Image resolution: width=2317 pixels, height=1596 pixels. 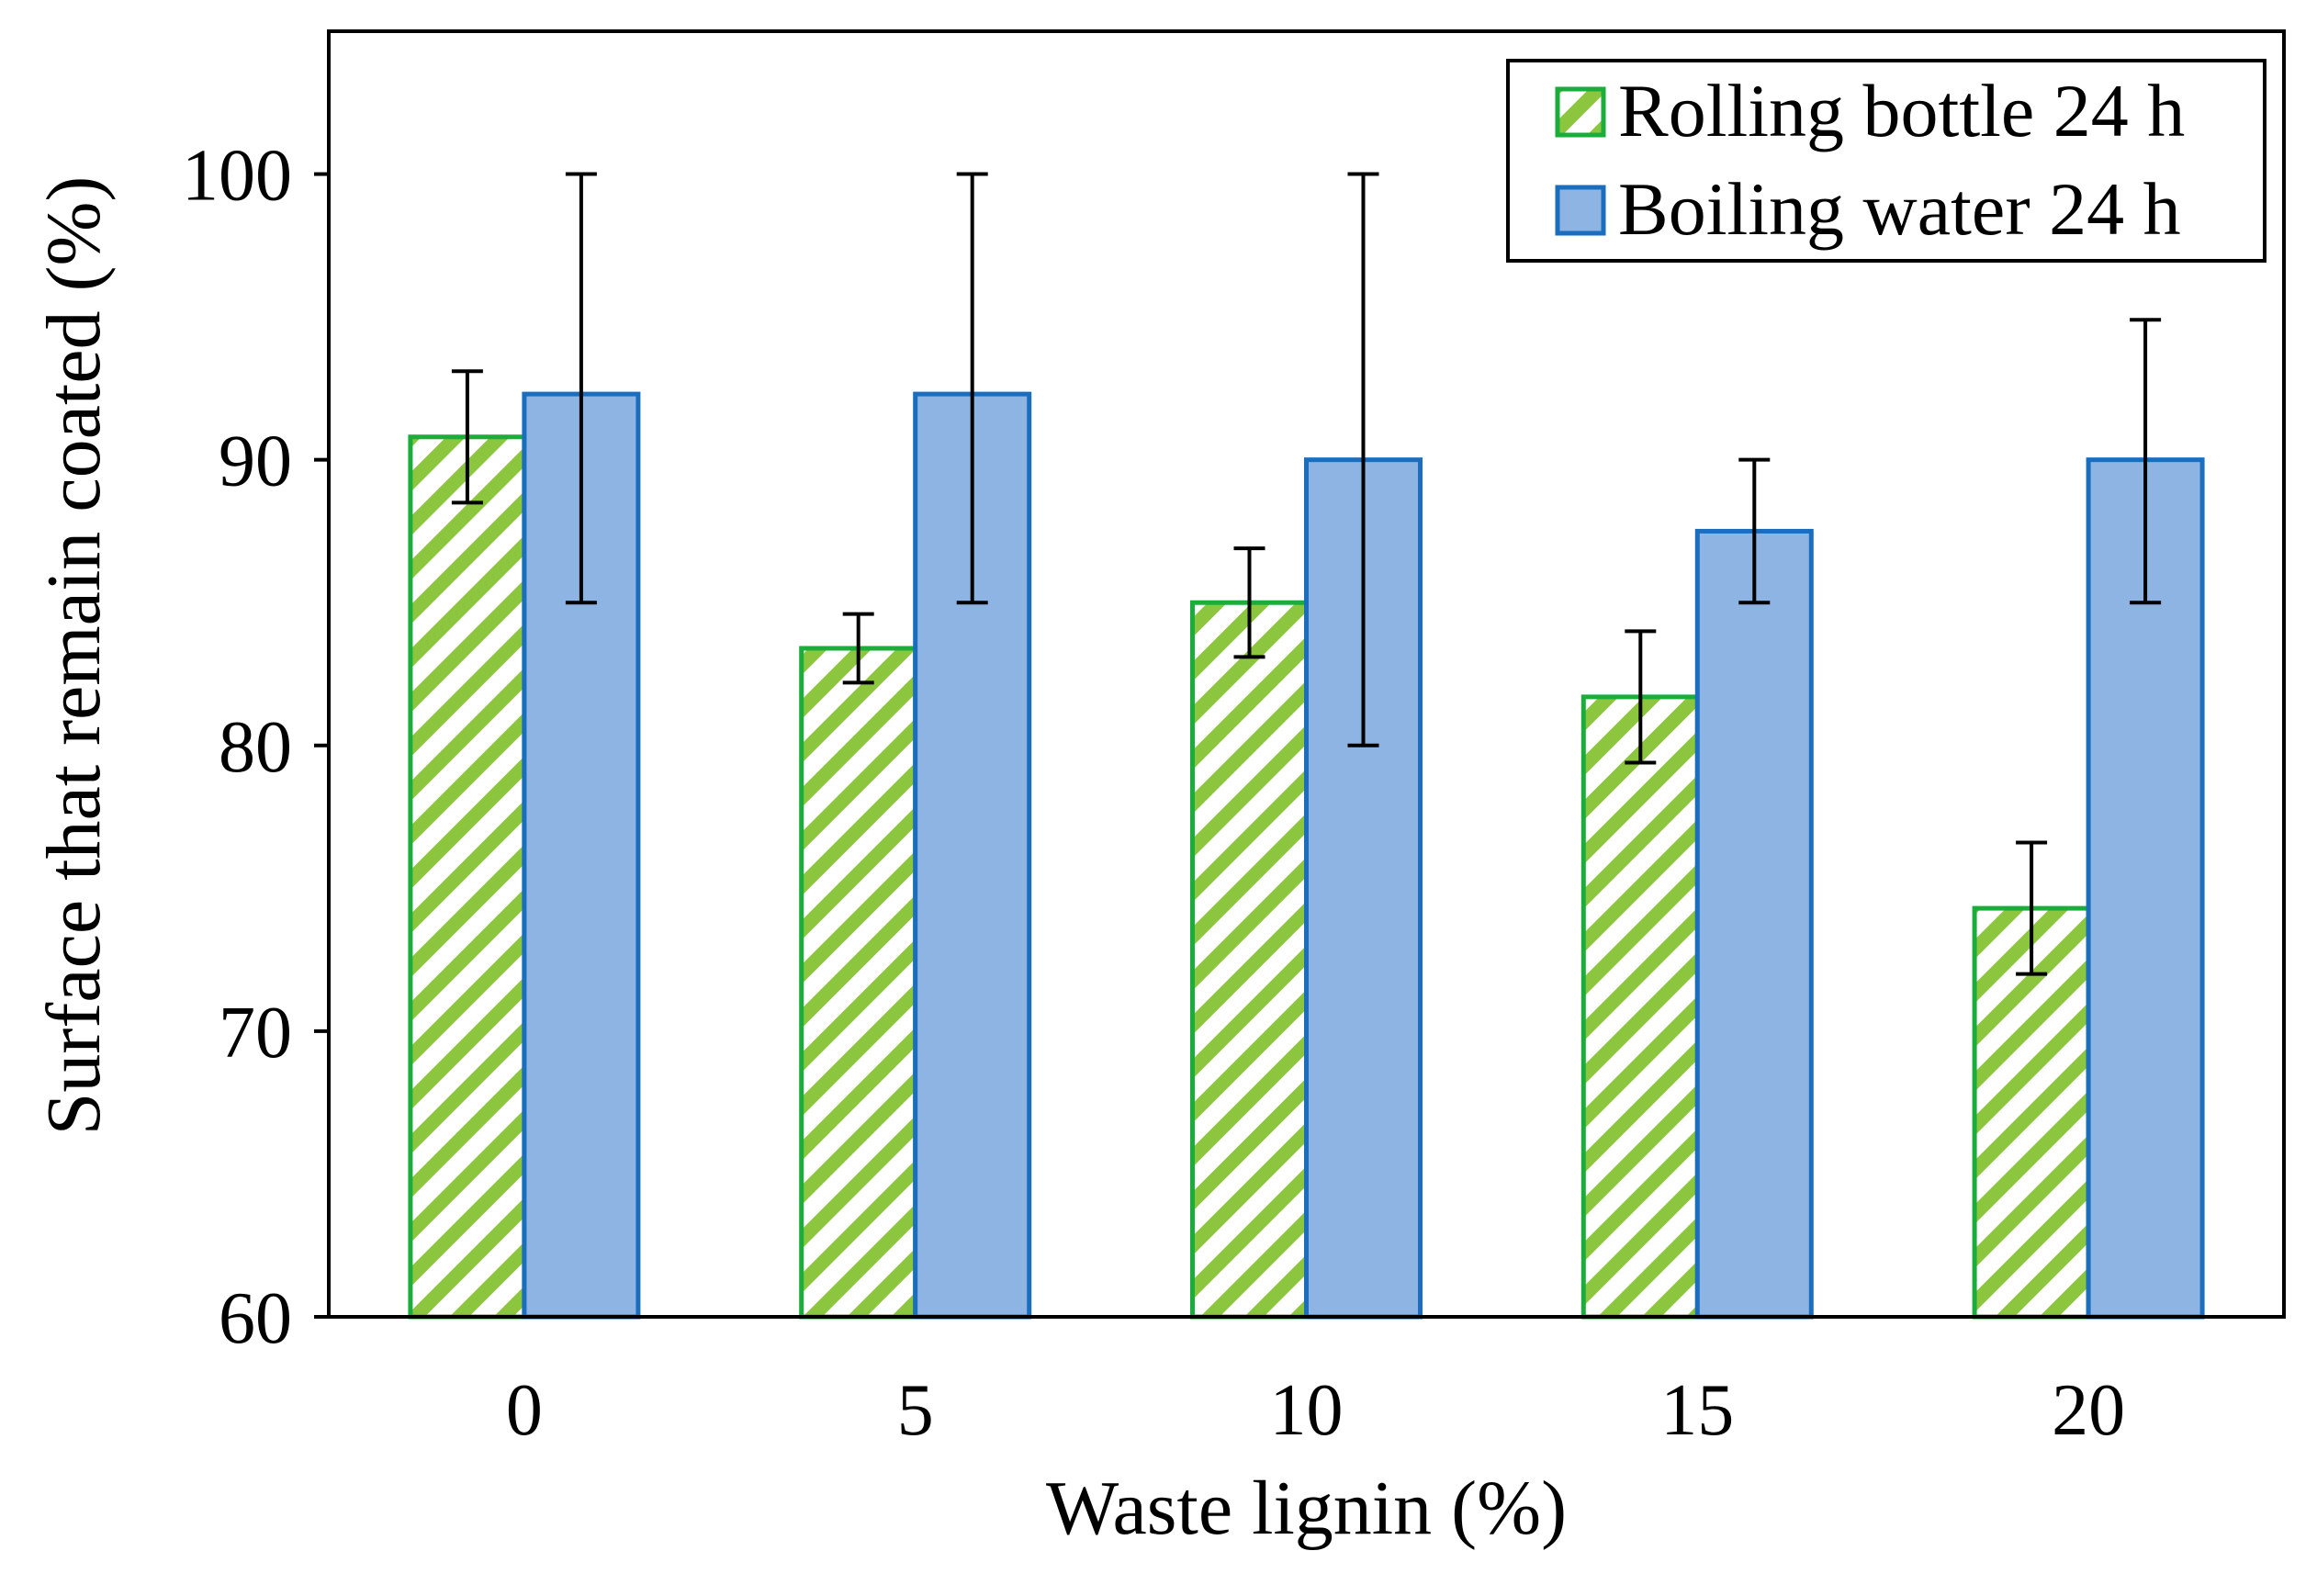 What do you see at coordinates (1901, 110) in the screenshot?
I see `legend-label-rolling-bottle: Rolling bottle 24 h` at bounding box center [1901, 110].